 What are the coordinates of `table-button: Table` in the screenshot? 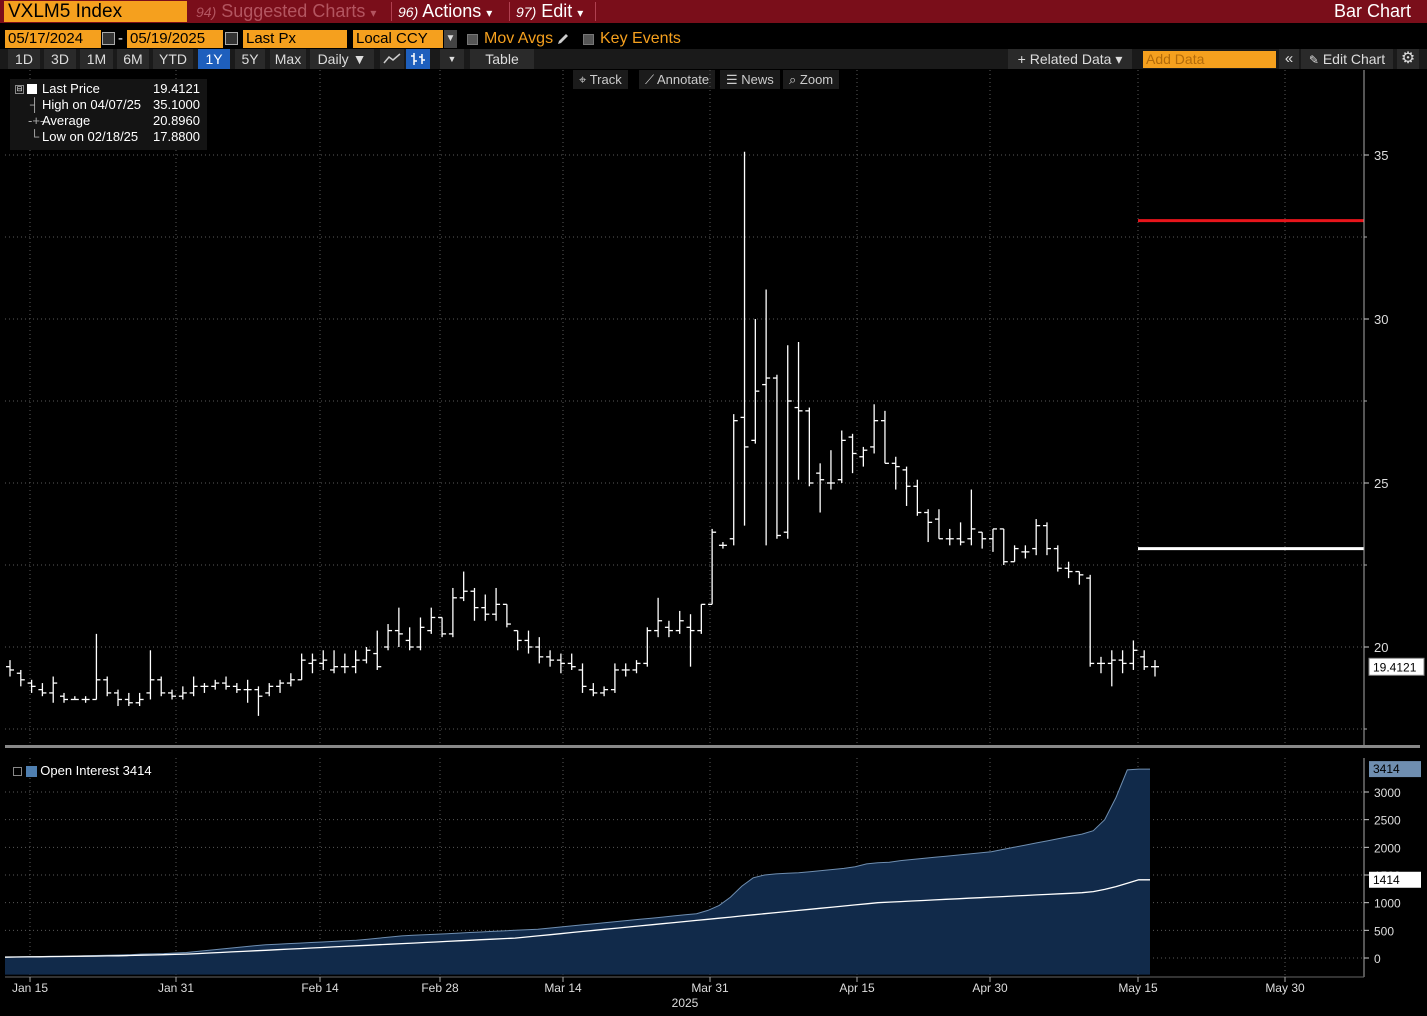 It's located at (502, 59).